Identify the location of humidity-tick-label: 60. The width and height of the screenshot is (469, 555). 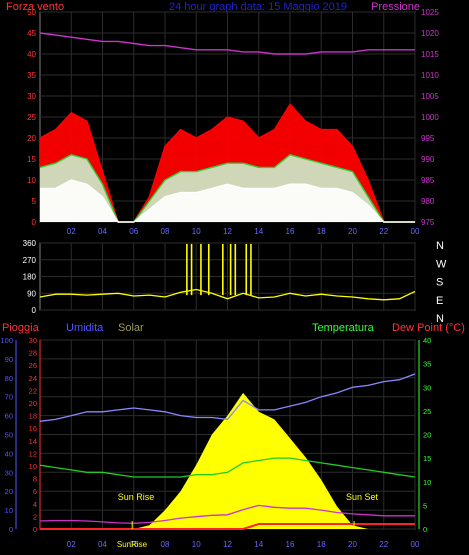
(9, 416).